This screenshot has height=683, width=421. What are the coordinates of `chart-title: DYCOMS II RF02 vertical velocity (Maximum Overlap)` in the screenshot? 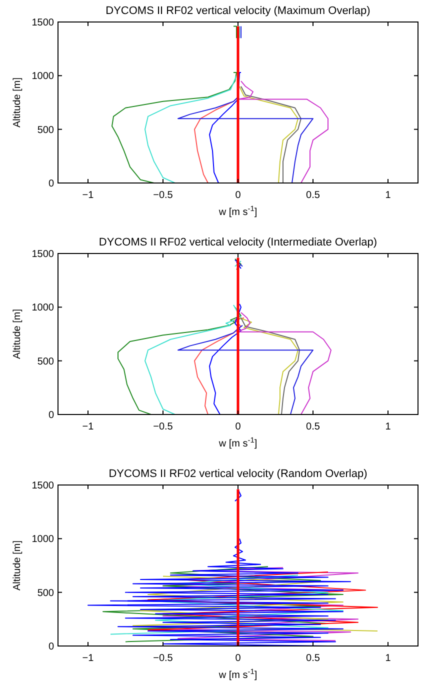 It's located at (238, 11).